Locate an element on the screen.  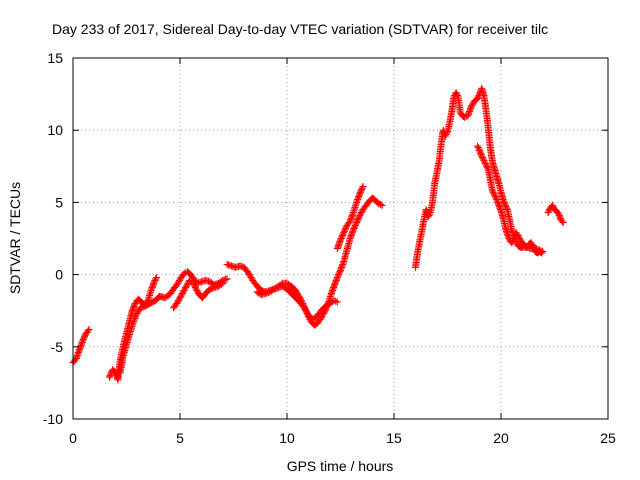
y-axis-title: SDTVAR / TECUs is located at coordinates (15, 238).